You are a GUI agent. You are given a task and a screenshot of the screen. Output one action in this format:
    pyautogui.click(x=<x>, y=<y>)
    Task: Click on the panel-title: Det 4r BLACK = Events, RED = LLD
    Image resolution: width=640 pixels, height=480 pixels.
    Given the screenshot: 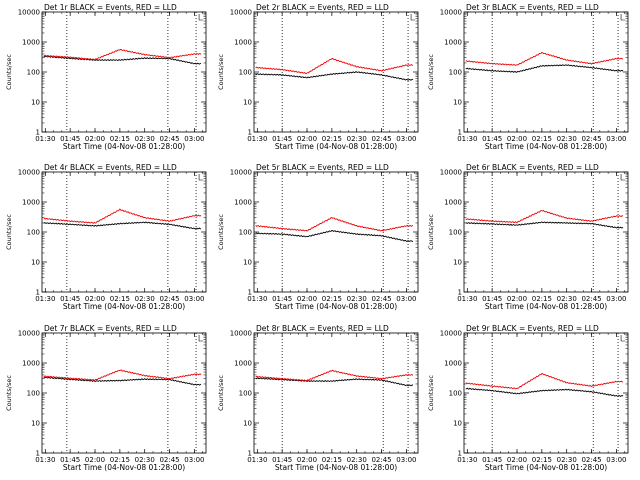 What is the action you would take?
    pyautogui.click(x=110, y=167)
    